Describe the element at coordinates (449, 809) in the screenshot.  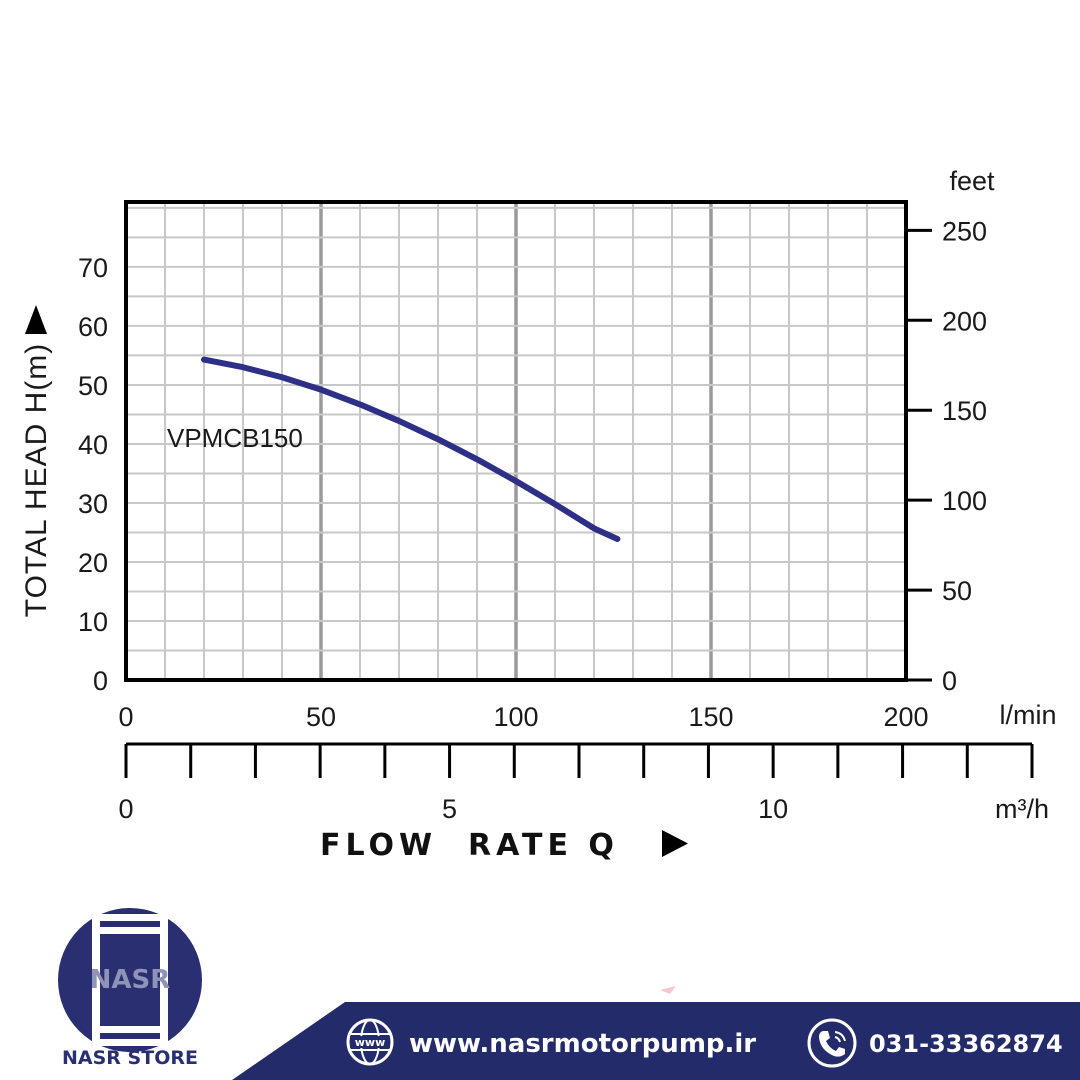
I see `x2-tick-label: 5` at that location.